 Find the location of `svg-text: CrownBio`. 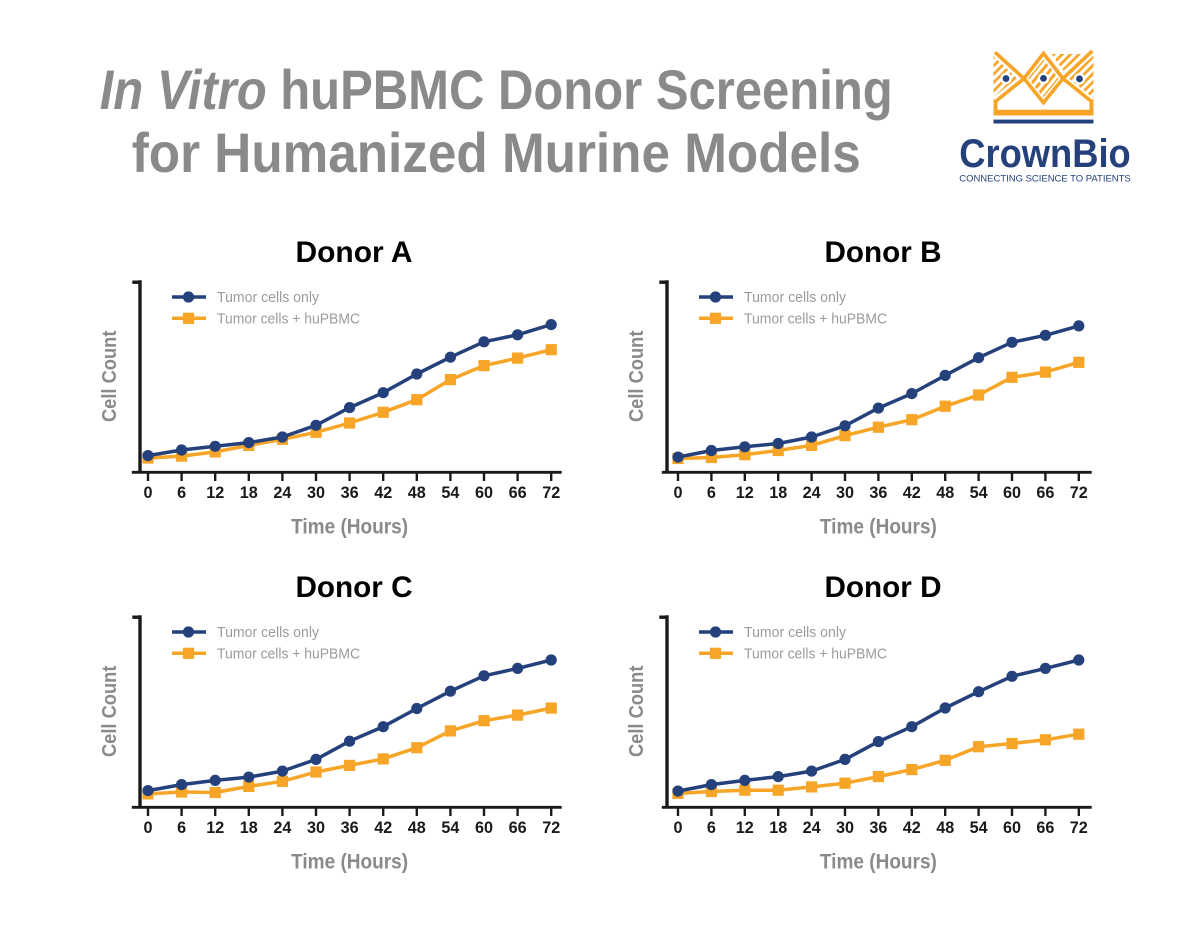

svg-text: CrownBio is located at coordinates (1045, 154).